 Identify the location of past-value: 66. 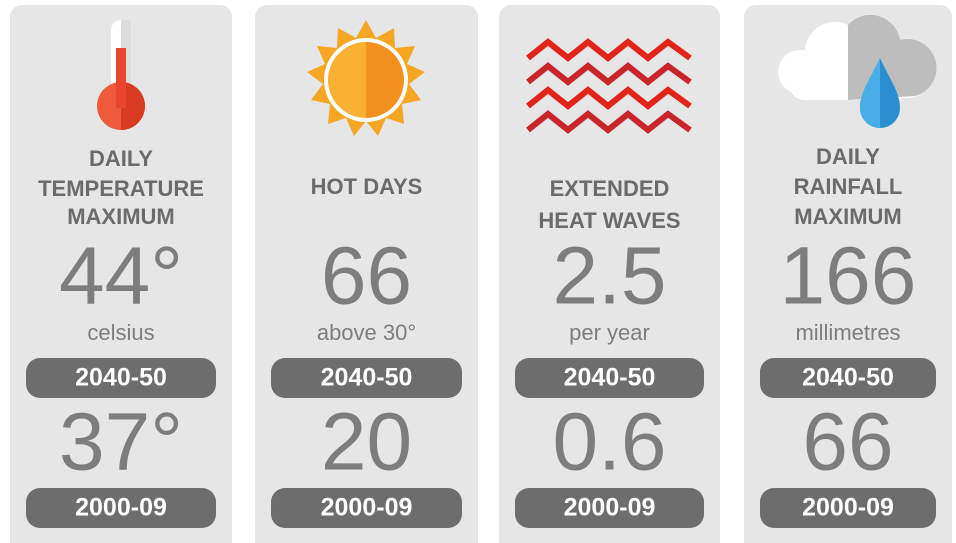
(847, 442).